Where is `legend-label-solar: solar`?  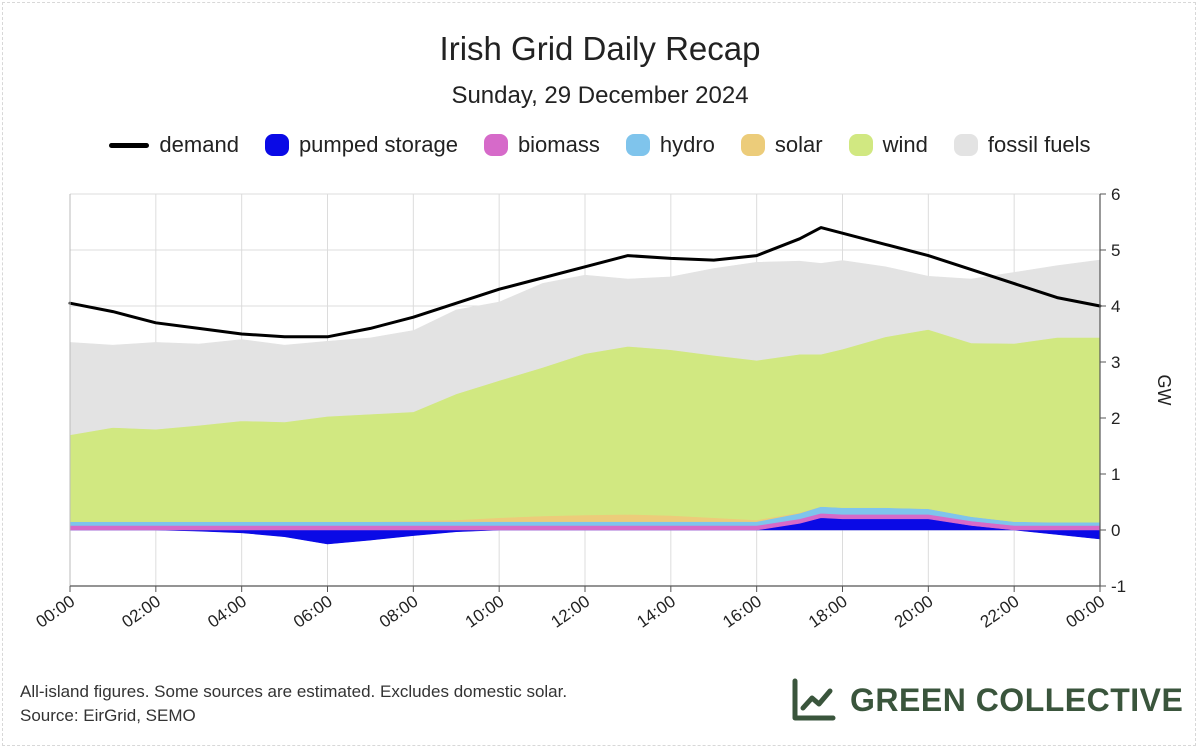 legend-label-solar: solar is located at coordinates (798, 144).